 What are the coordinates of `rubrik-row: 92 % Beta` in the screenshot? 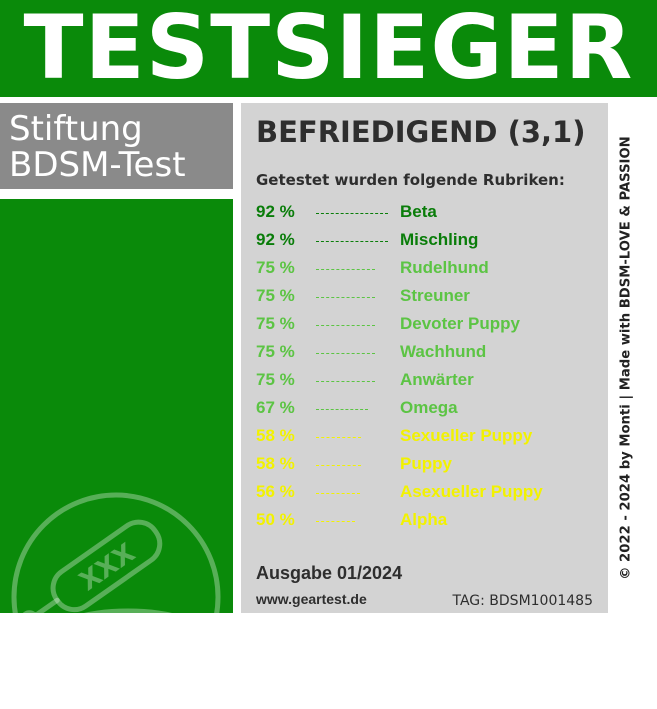 It's located at (428, 213).